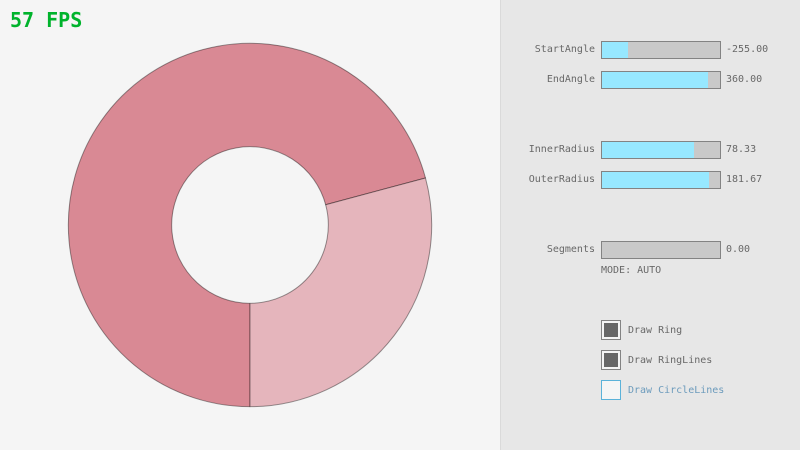  What do you see at coordinates (661, 250) in the screenshot?
I see `slider-segments` at bounding box center [661, 250].